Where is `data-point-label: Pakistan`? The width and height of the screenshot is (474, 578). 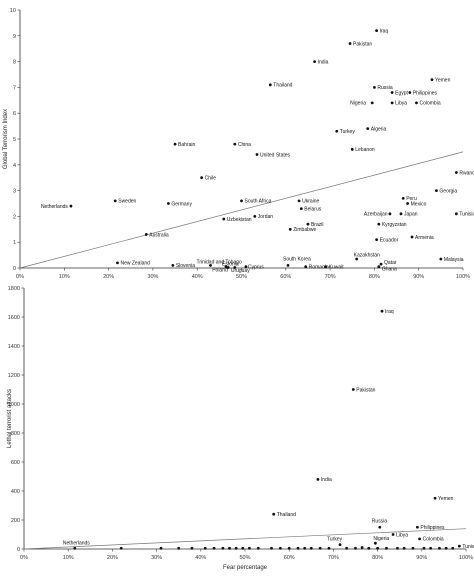
data-point-label: Pakistan is located at coordinates (365, 390).